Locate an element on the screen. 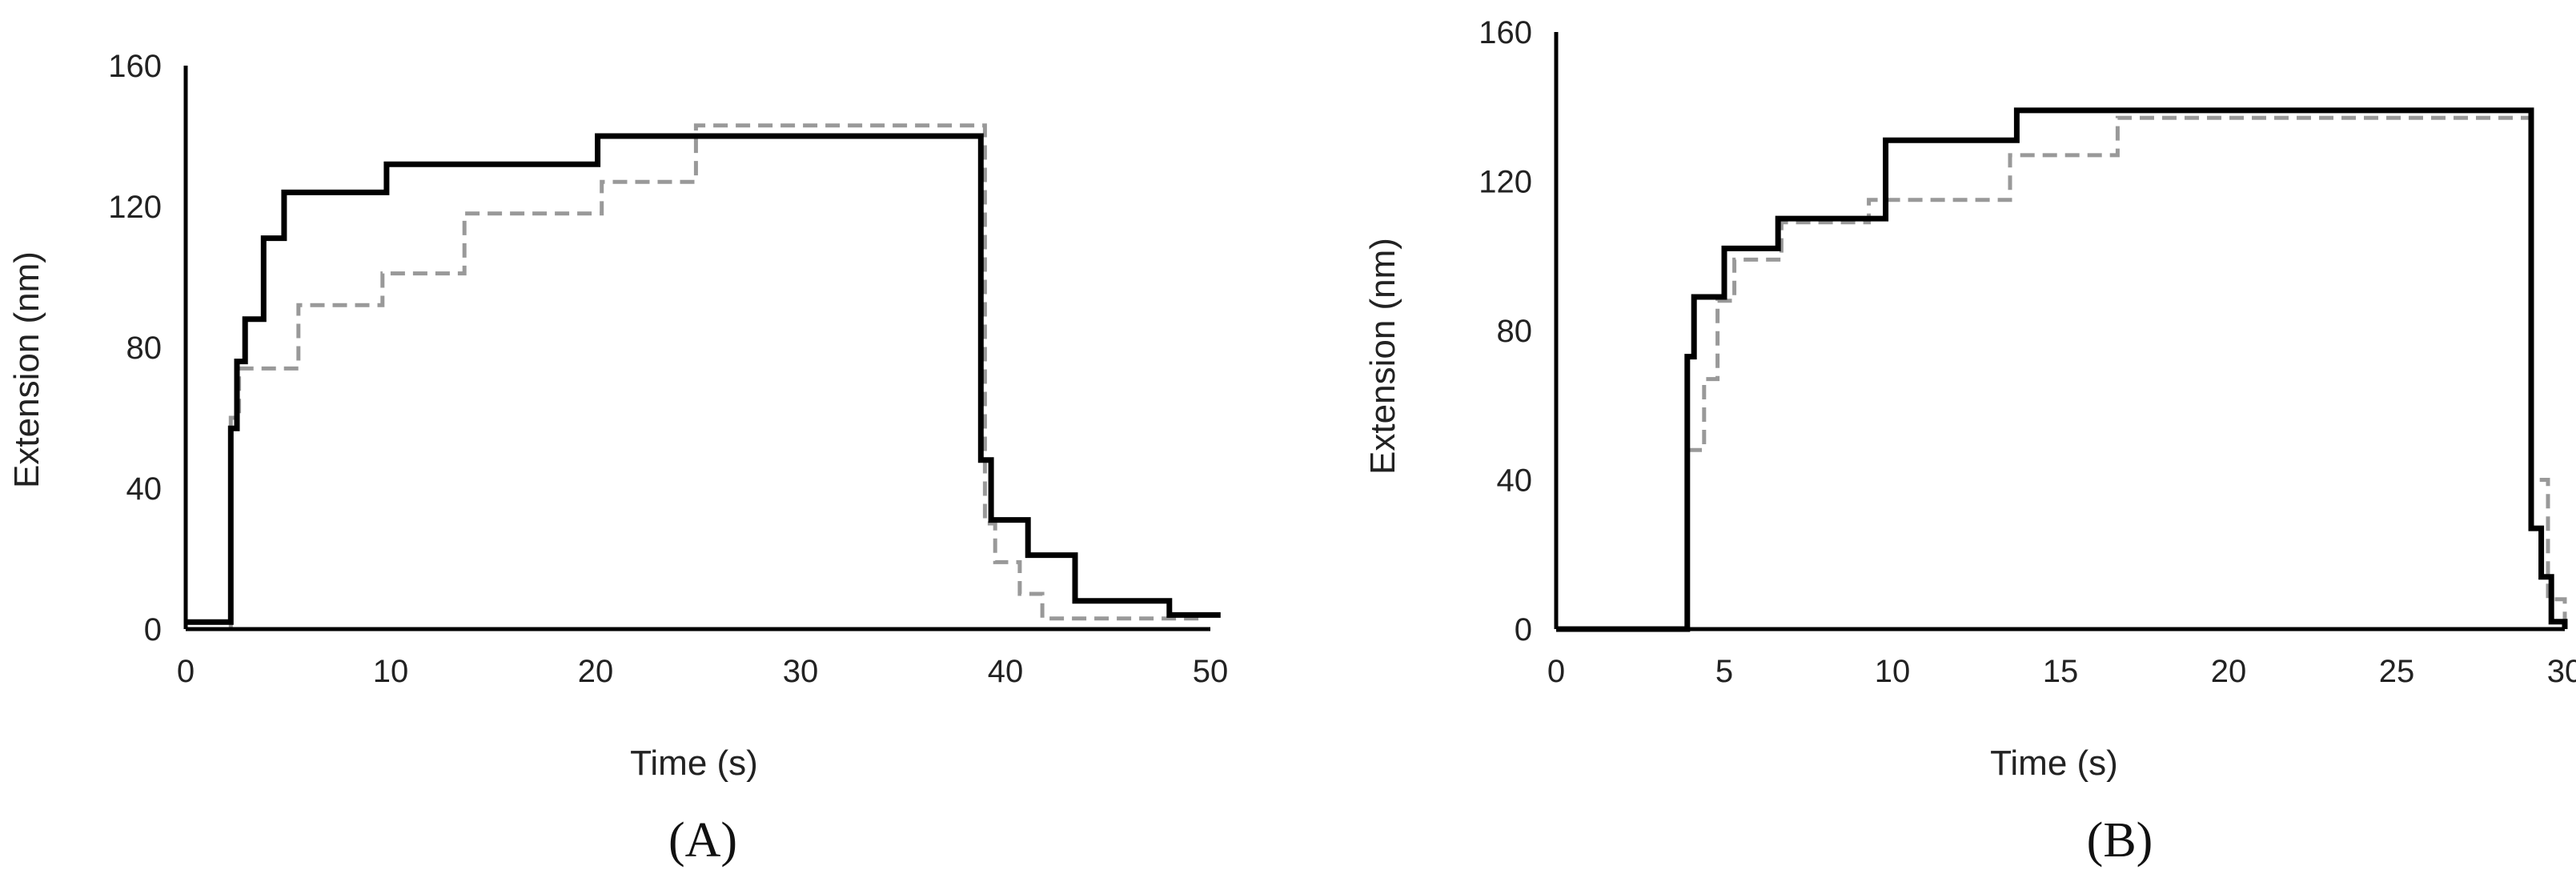  y-tick-label-b-2: 80 is located at coordinates (1515, 331).